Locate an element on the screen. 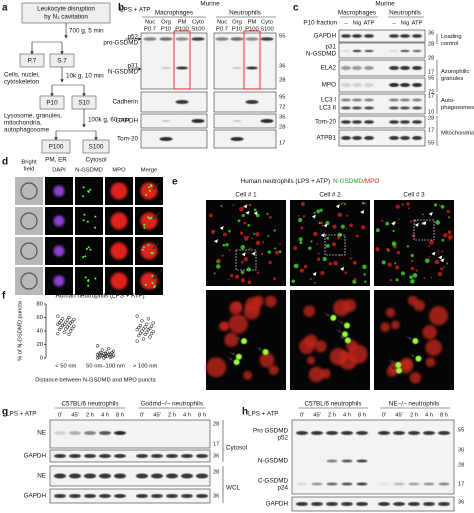  label: LC3 II is located at coordinates (327, 108).